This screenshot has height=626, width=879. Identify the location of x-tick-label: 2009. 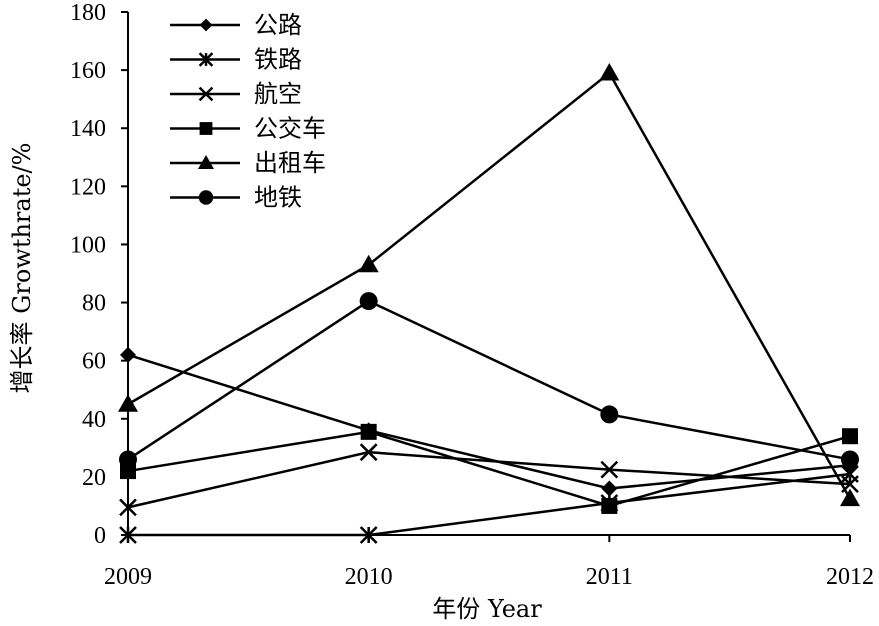
(128, 577).